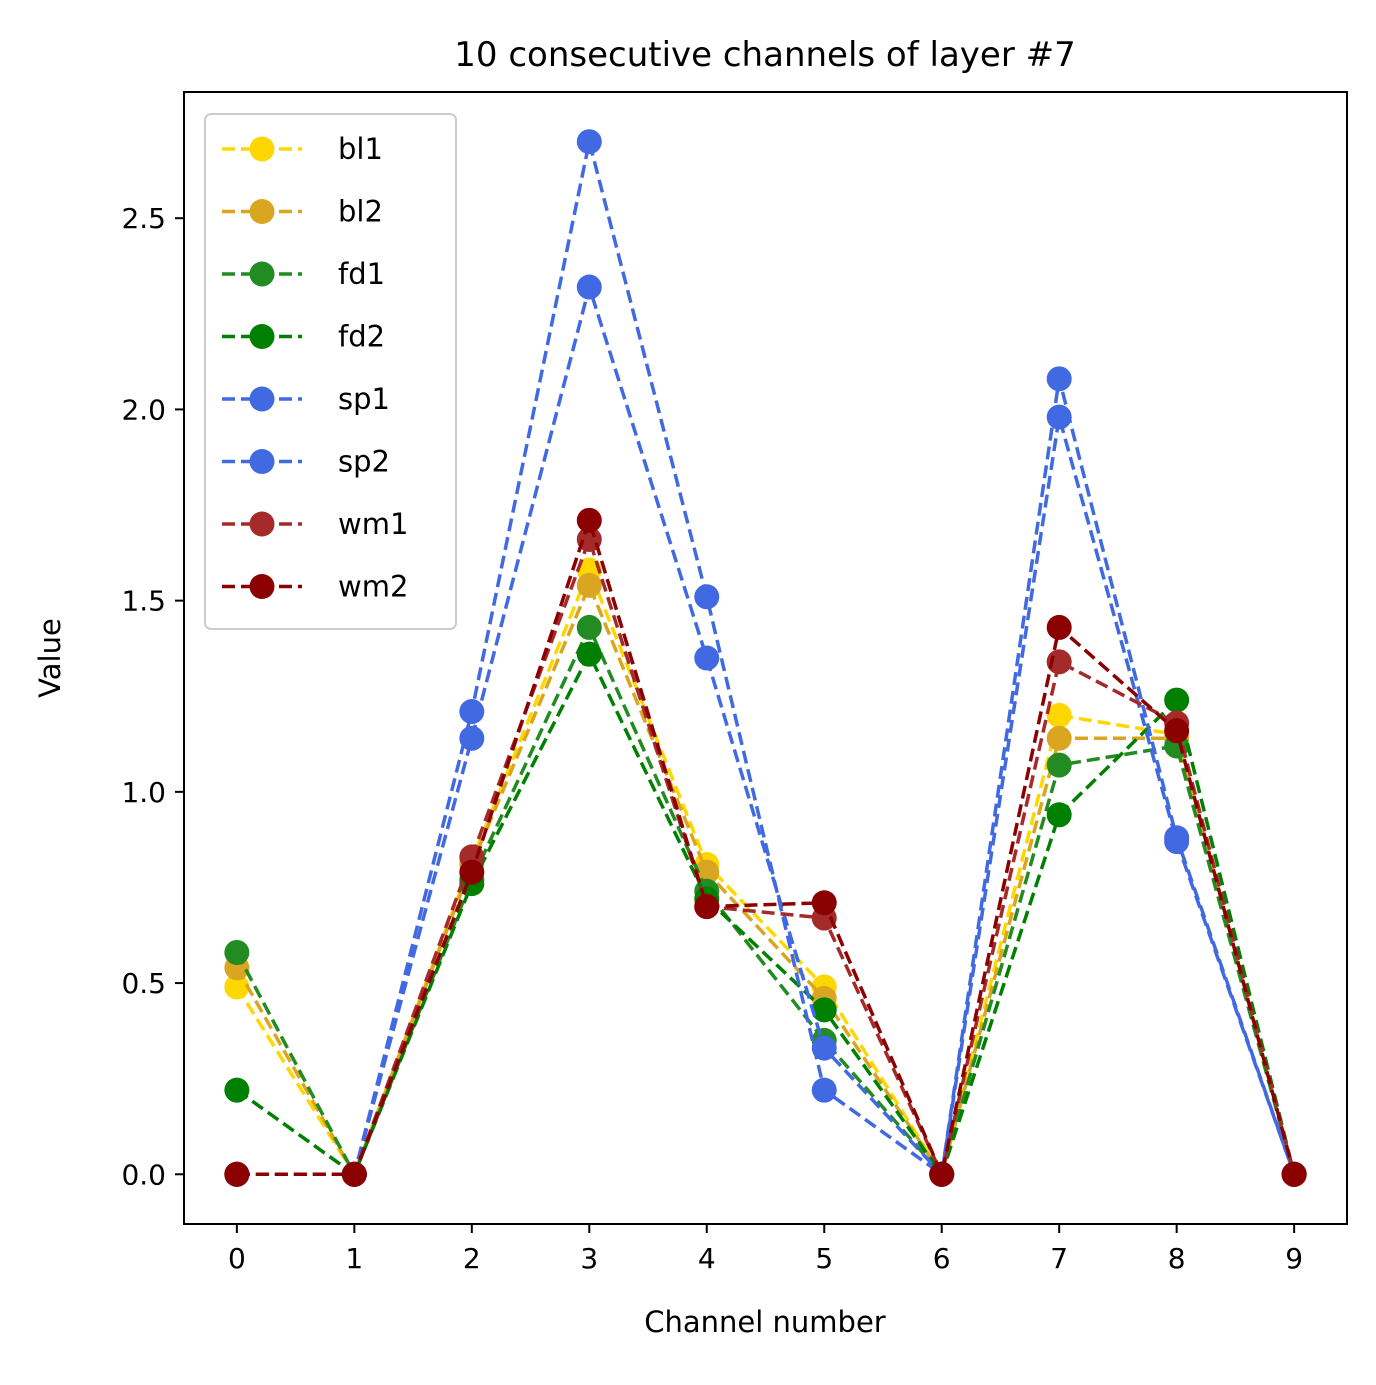 The width and height of the screenshot is (1376, 1385). I want to click on y-tick-label: 0.0, so click(143, 1174).